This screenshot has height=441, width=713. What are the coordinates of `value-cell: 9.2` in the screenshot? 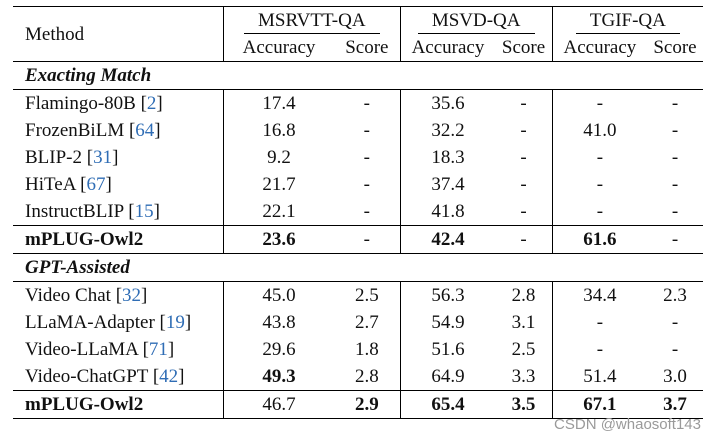 It's located at (279, 157).